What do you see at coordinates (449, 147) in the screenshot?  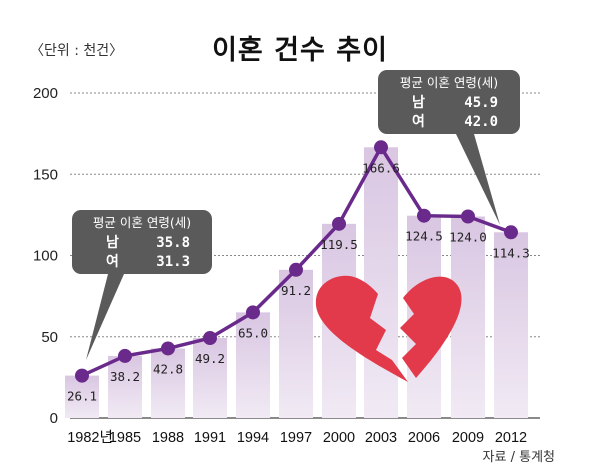 I see `callout-box: 평균 이혼 연령(세) 남 45.9 여 42.0` at bounding box center [449, 147].